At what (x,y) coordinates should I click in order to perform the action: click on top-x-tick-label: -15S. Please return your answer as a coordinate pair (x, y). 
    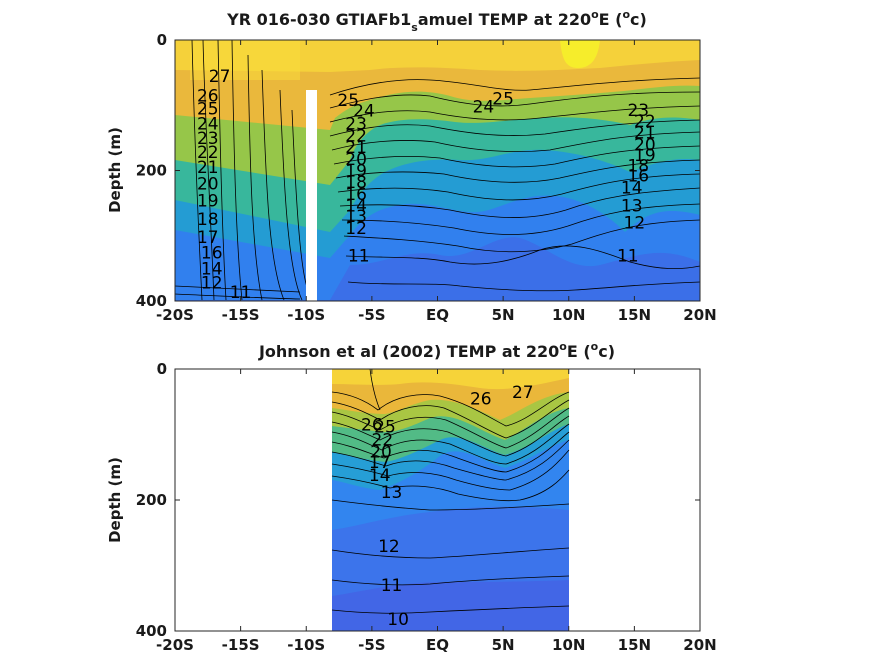
    Looking at the image, I should click on (241, 315).